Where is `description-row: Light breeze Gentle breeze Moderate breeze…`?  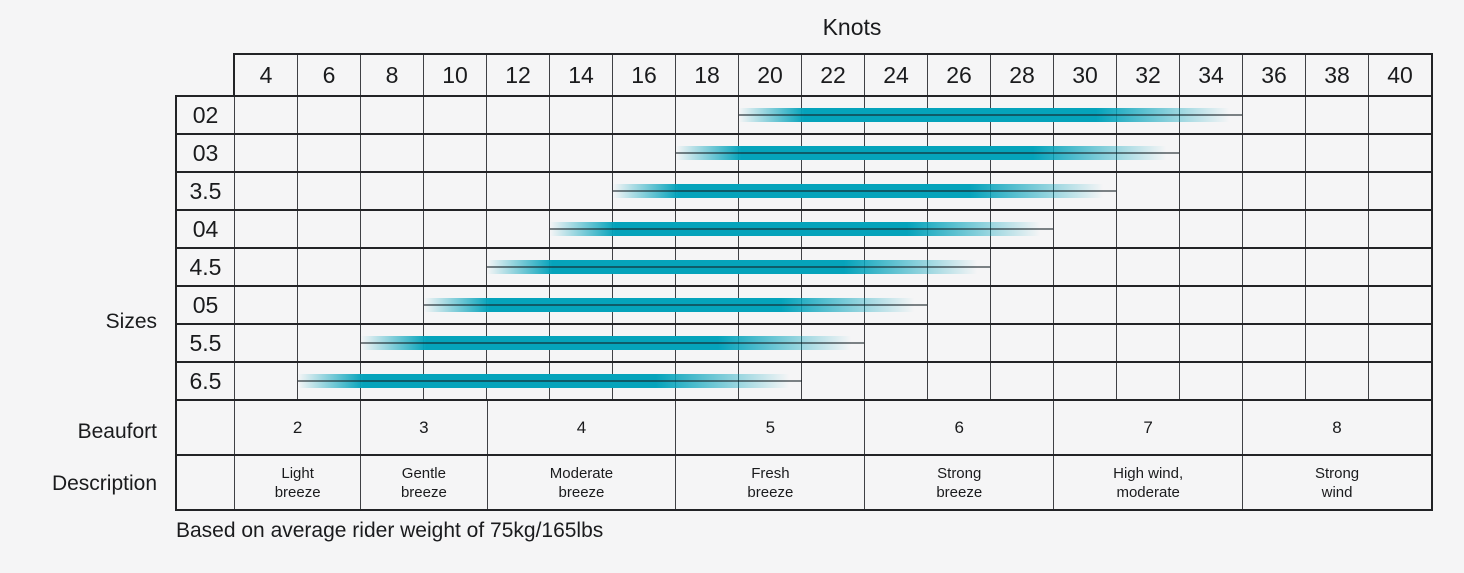
description-row: Light breeze Gentle breeze Moderate breeze… is located at coordinates (804, 483).